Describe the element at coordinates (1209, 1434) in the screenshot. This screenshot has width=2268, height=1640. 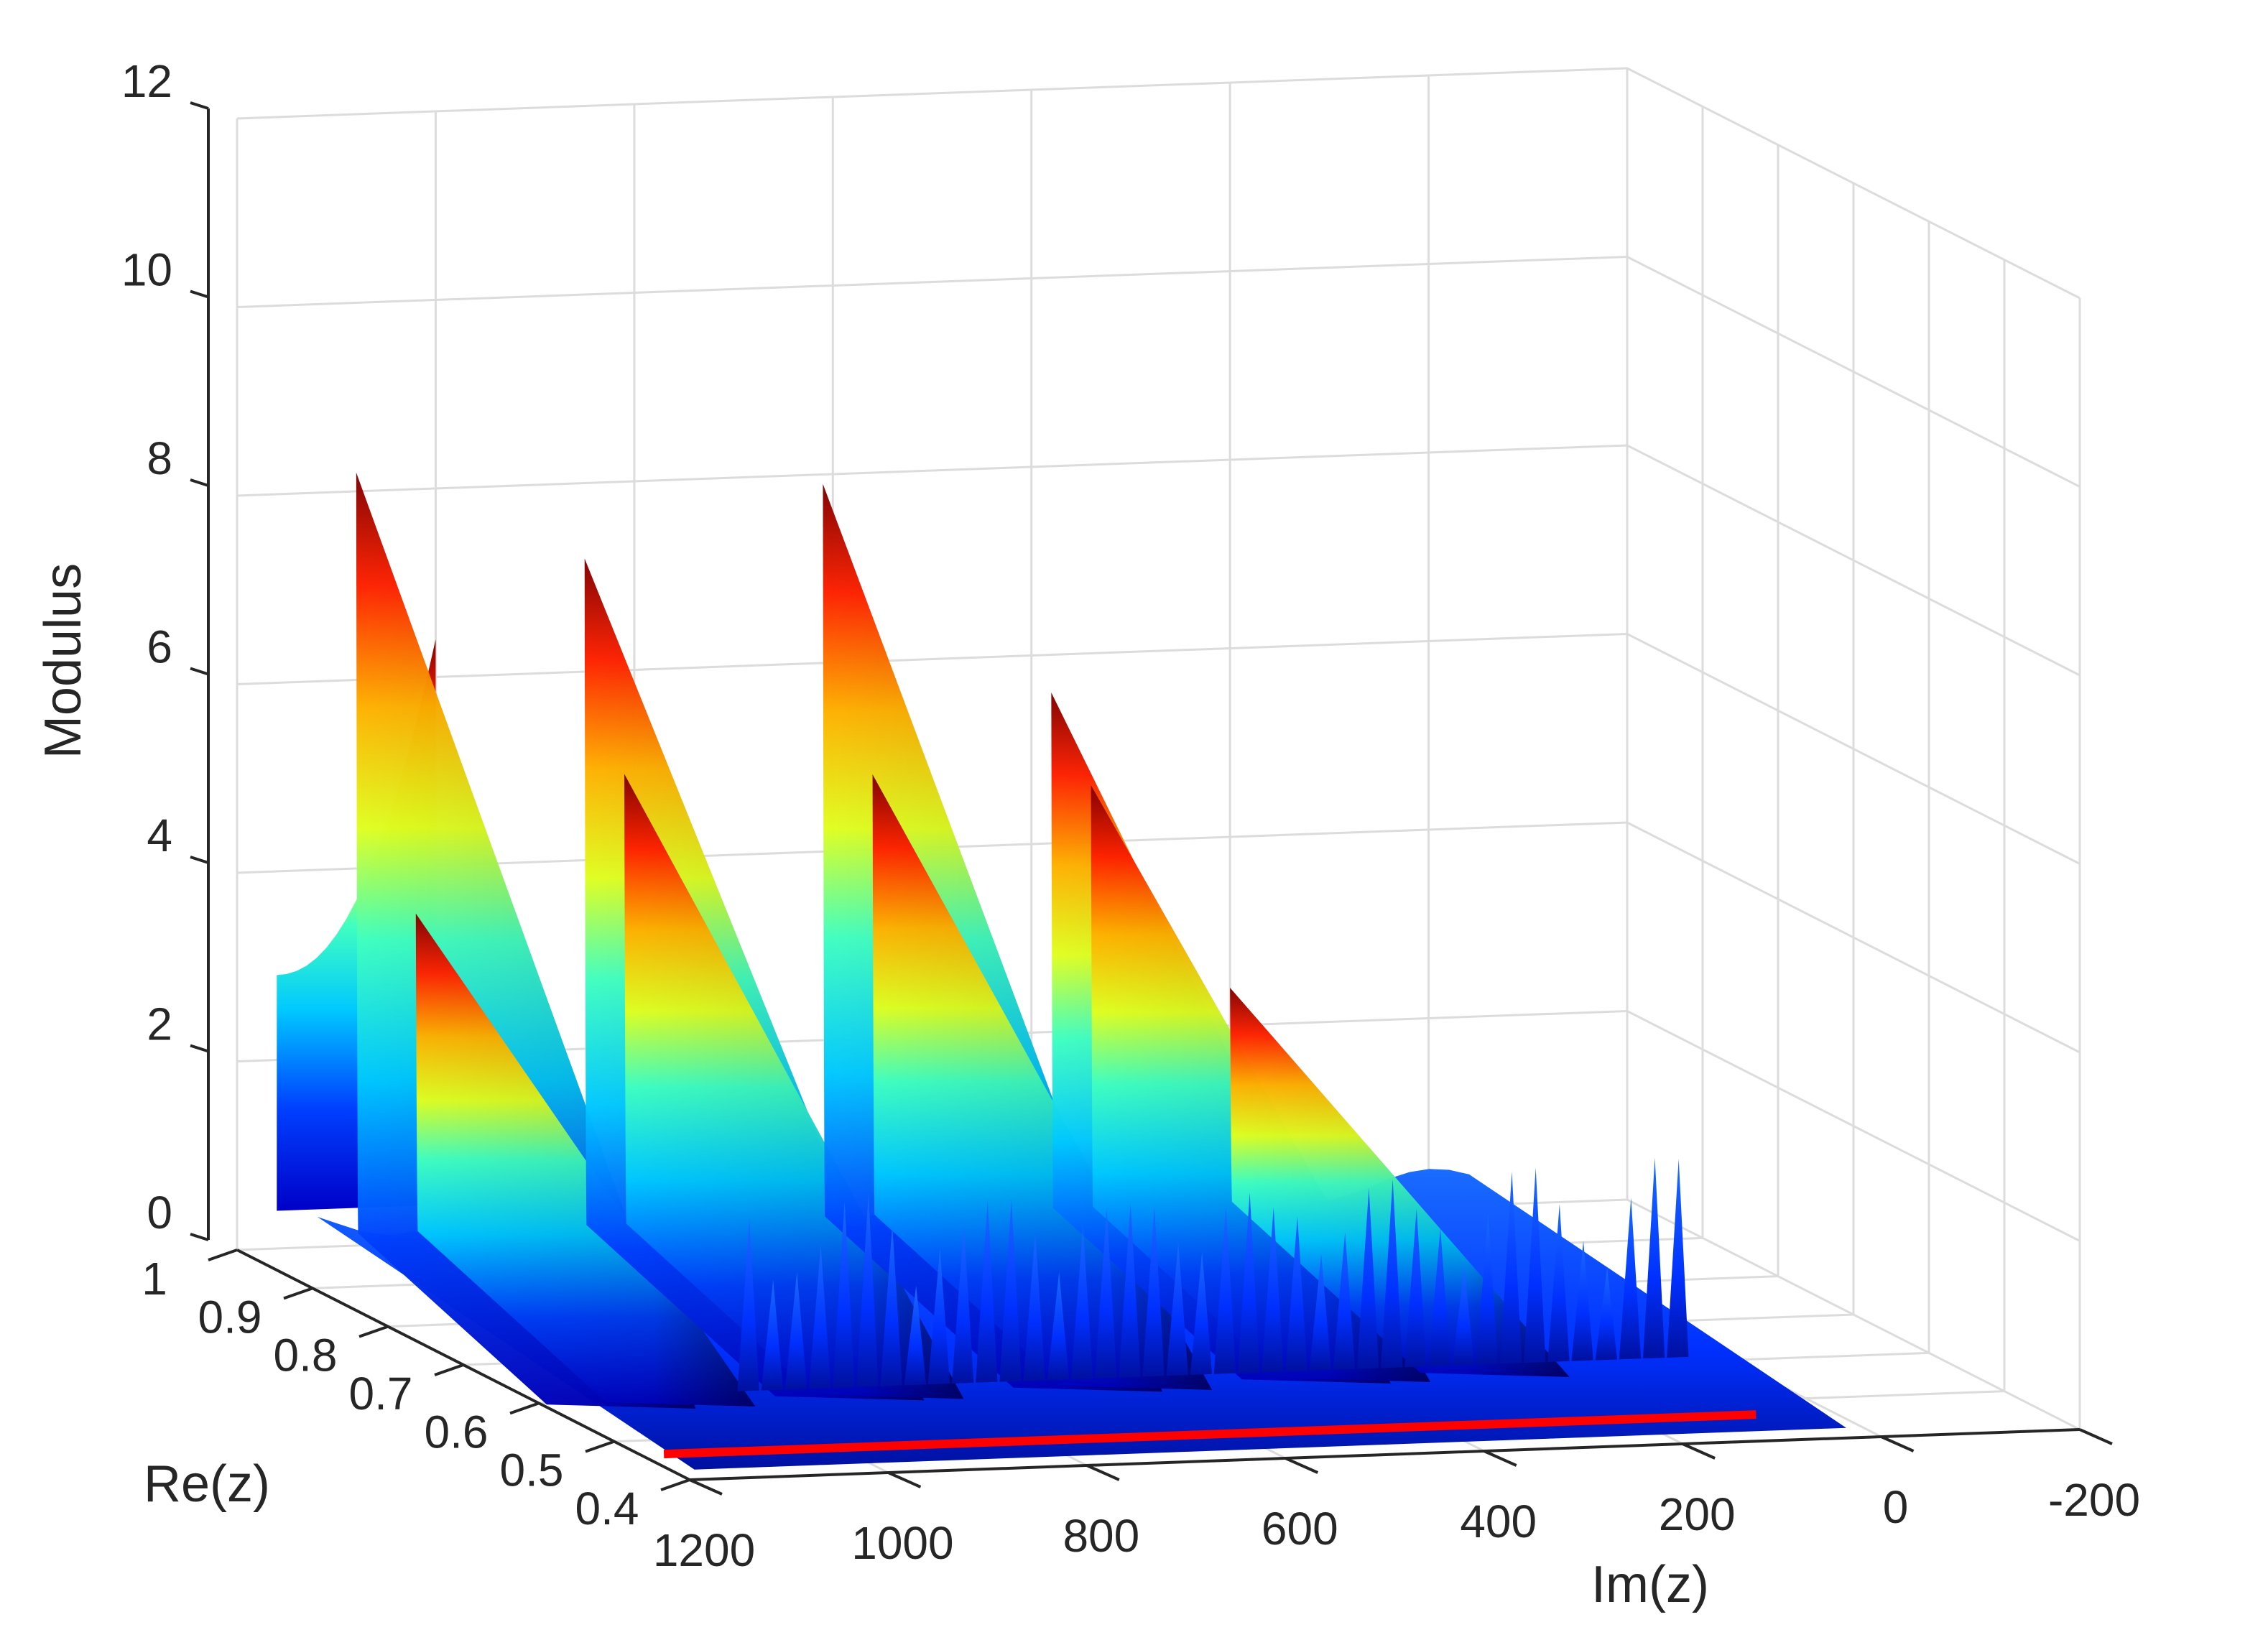
I see `red-line` at that location.